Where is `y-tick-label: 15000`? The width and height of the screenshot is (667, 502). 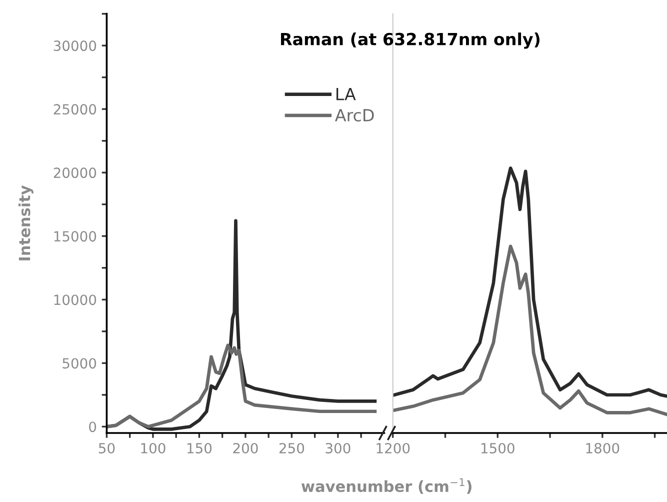
y-tick-label: 15000 is located at coordinates (75, 236).